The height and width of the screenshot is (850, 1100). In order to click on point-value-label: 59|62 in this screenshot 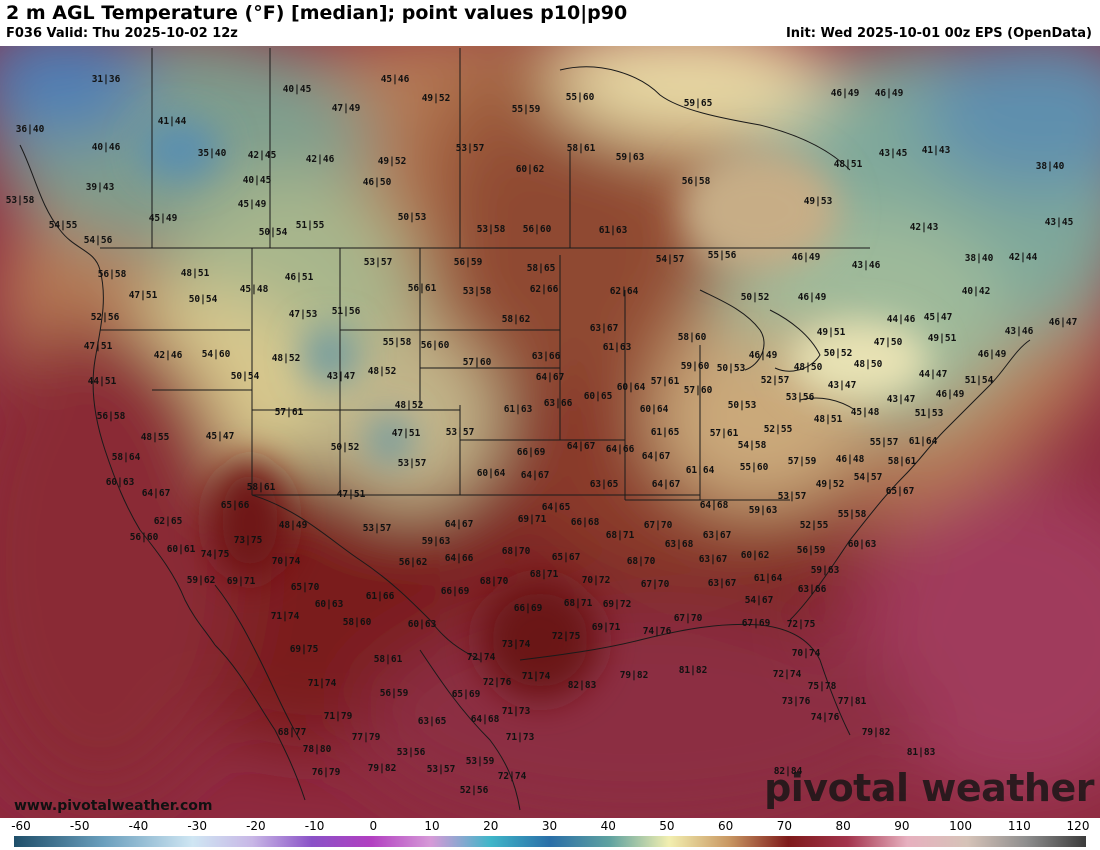, I will do `click(201, 580)`.